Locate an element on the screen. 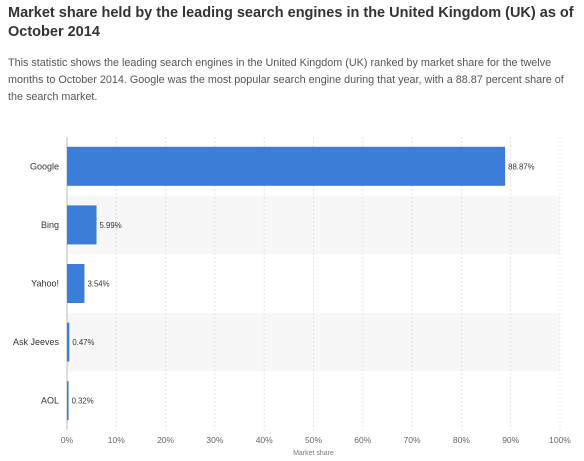  x-tick-labels: 0% 10% 20% 30% 40% 50% 60% 70% 80% 90% 100% is located at coordinates (316, 440).